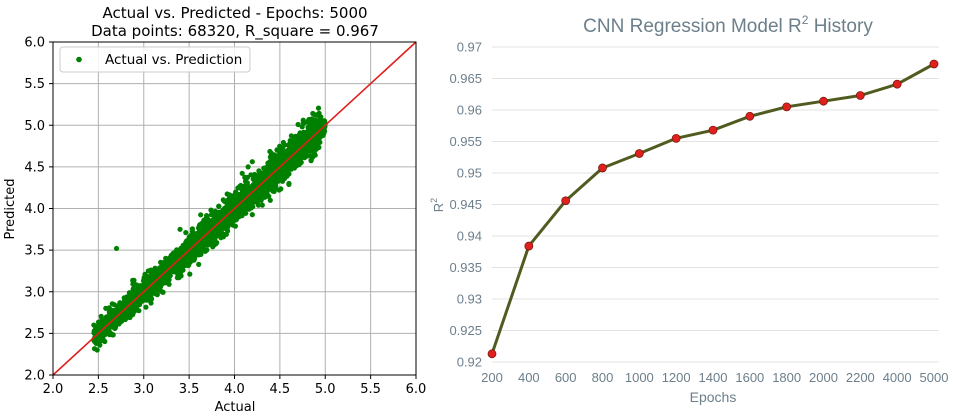  Describe the element at coordinates (860, 377) in the screenshot. I see `line-chart-x-tick-label: 2200` at that location.